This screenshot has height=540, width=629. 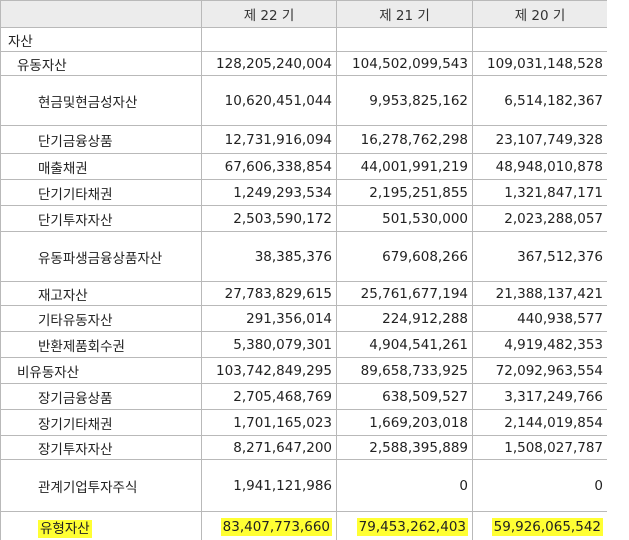 What do you see at coordinates (553, 100) in the screenshot?
I see `cell-value: 6,514,182,367` at bounding box center [553, 100].